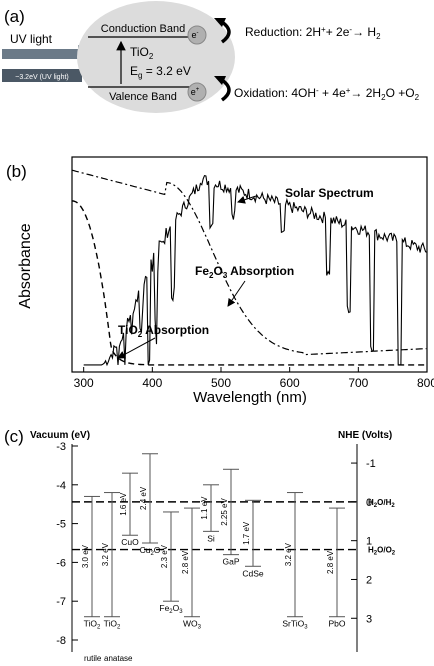  Describe the element at coordinates (336, 624) in the screenshot. I see `material-name: PbO` at that location.